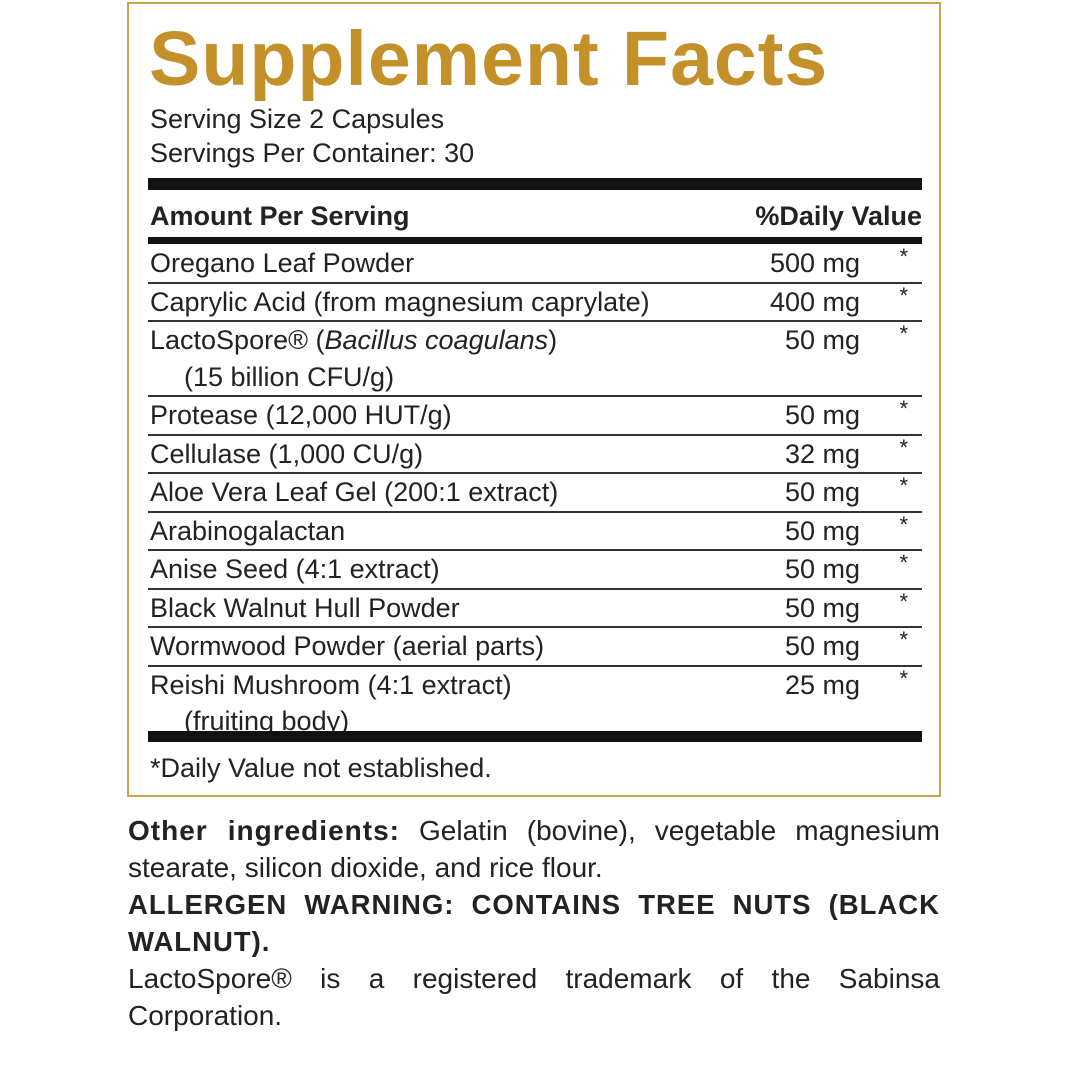  I want to click on ingredient-name-text: Wormwood Powder (aerial parts), so click(347, 646).